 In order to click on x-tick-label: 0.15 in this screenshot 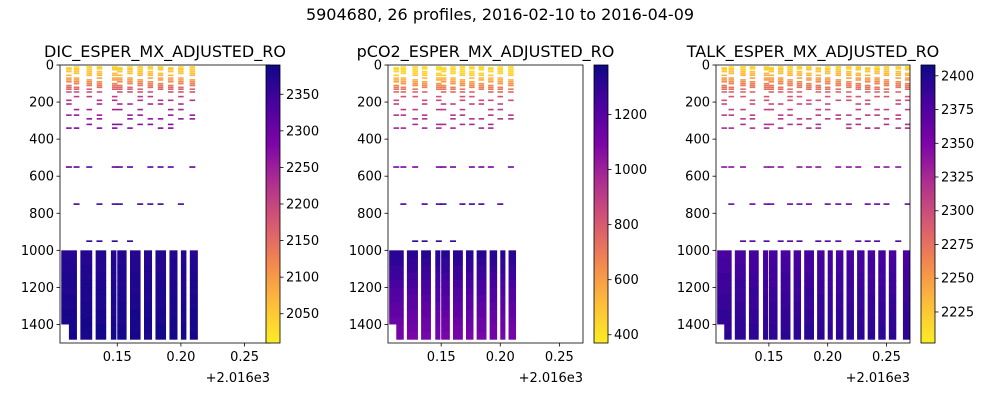, I will do `click(768, 357)`.